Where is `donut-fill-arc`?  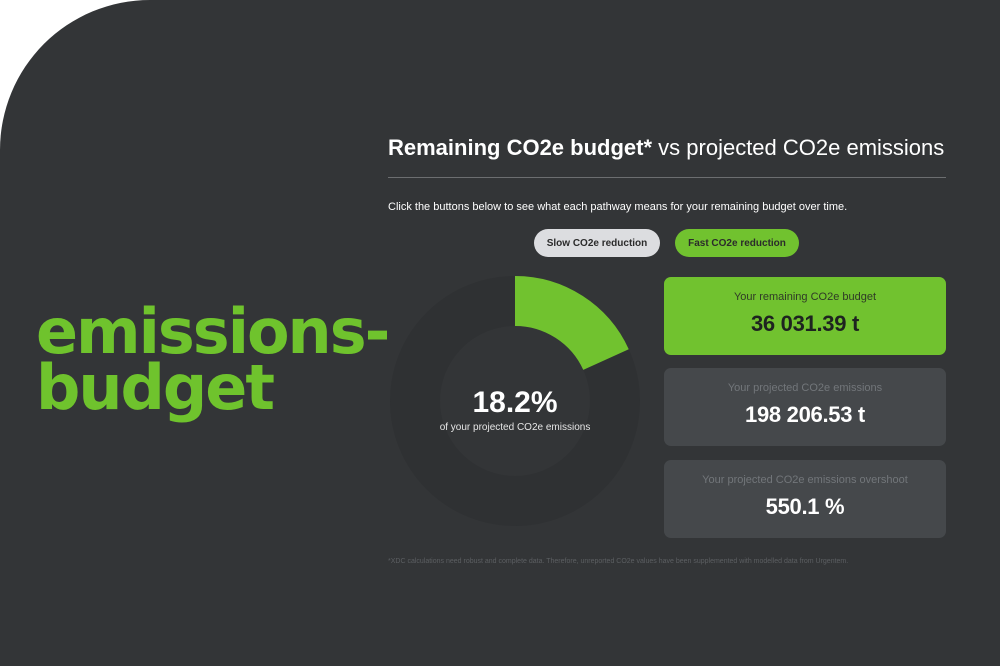 donut-fill-arc is located at coordinates (571, 323).